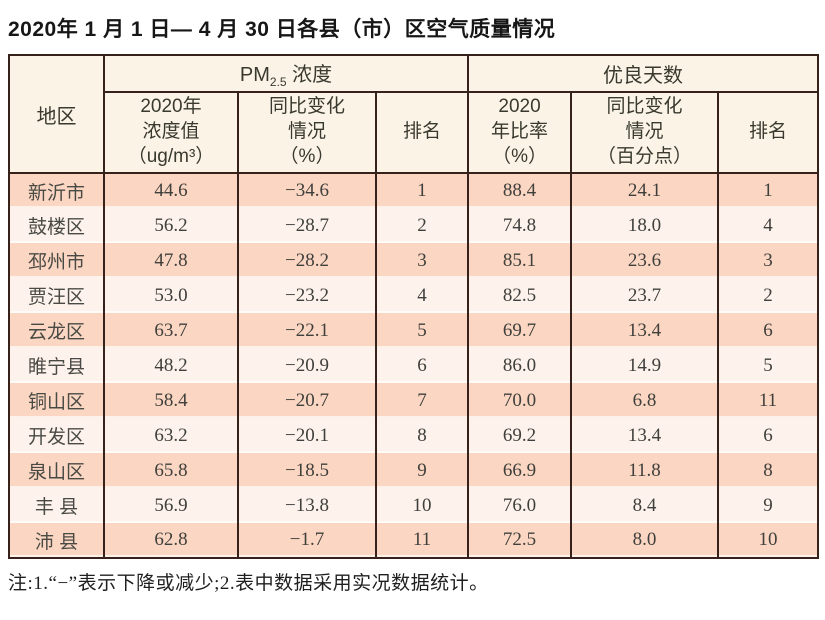  What do you see at coordinates (307, 505) in the screenshot?
I see `pm-change-cell: −13.8` at bounding box center [307, 505].